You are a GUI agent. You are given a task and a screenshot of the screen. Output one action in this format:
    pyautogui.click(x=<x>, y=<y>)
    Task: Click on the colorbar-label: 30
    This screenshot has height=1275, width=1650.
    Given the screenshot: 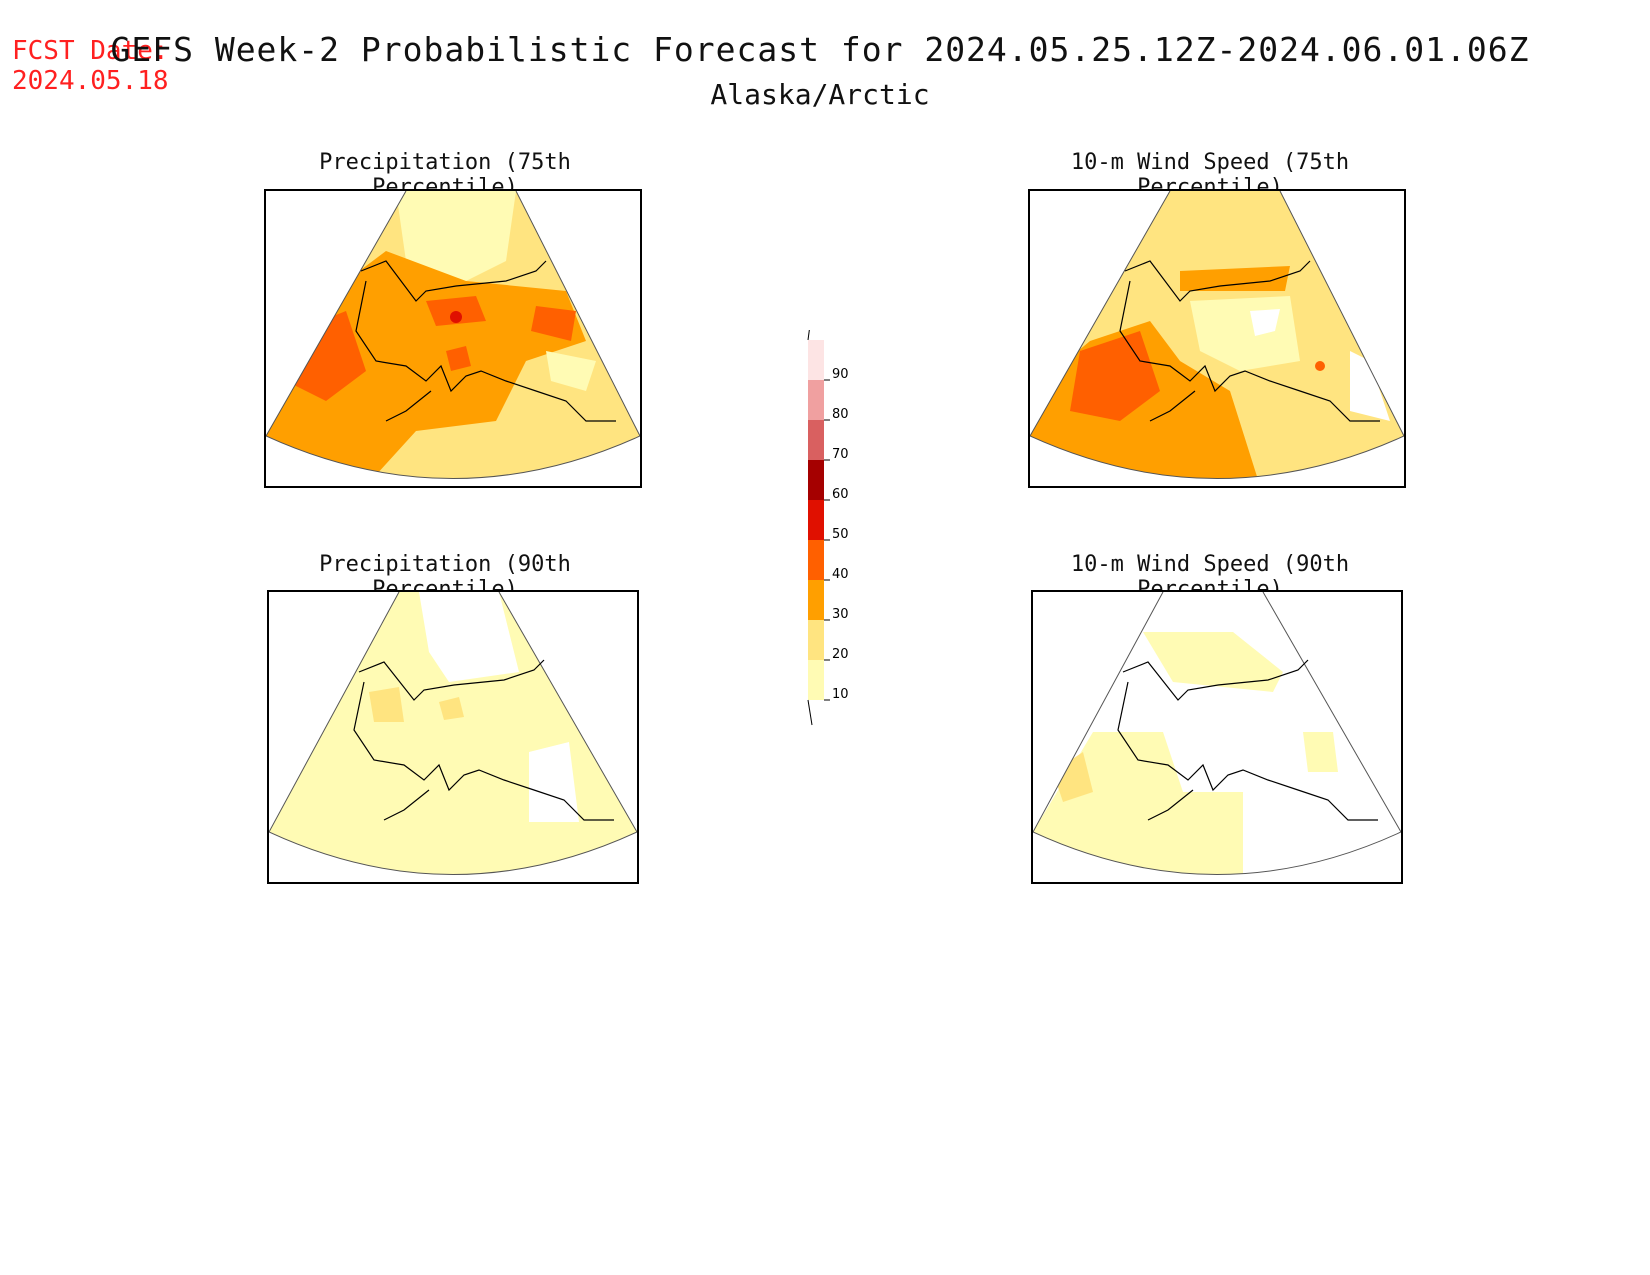 What is the action you would take?
    pyautogui.click(x=840, y=614)
    